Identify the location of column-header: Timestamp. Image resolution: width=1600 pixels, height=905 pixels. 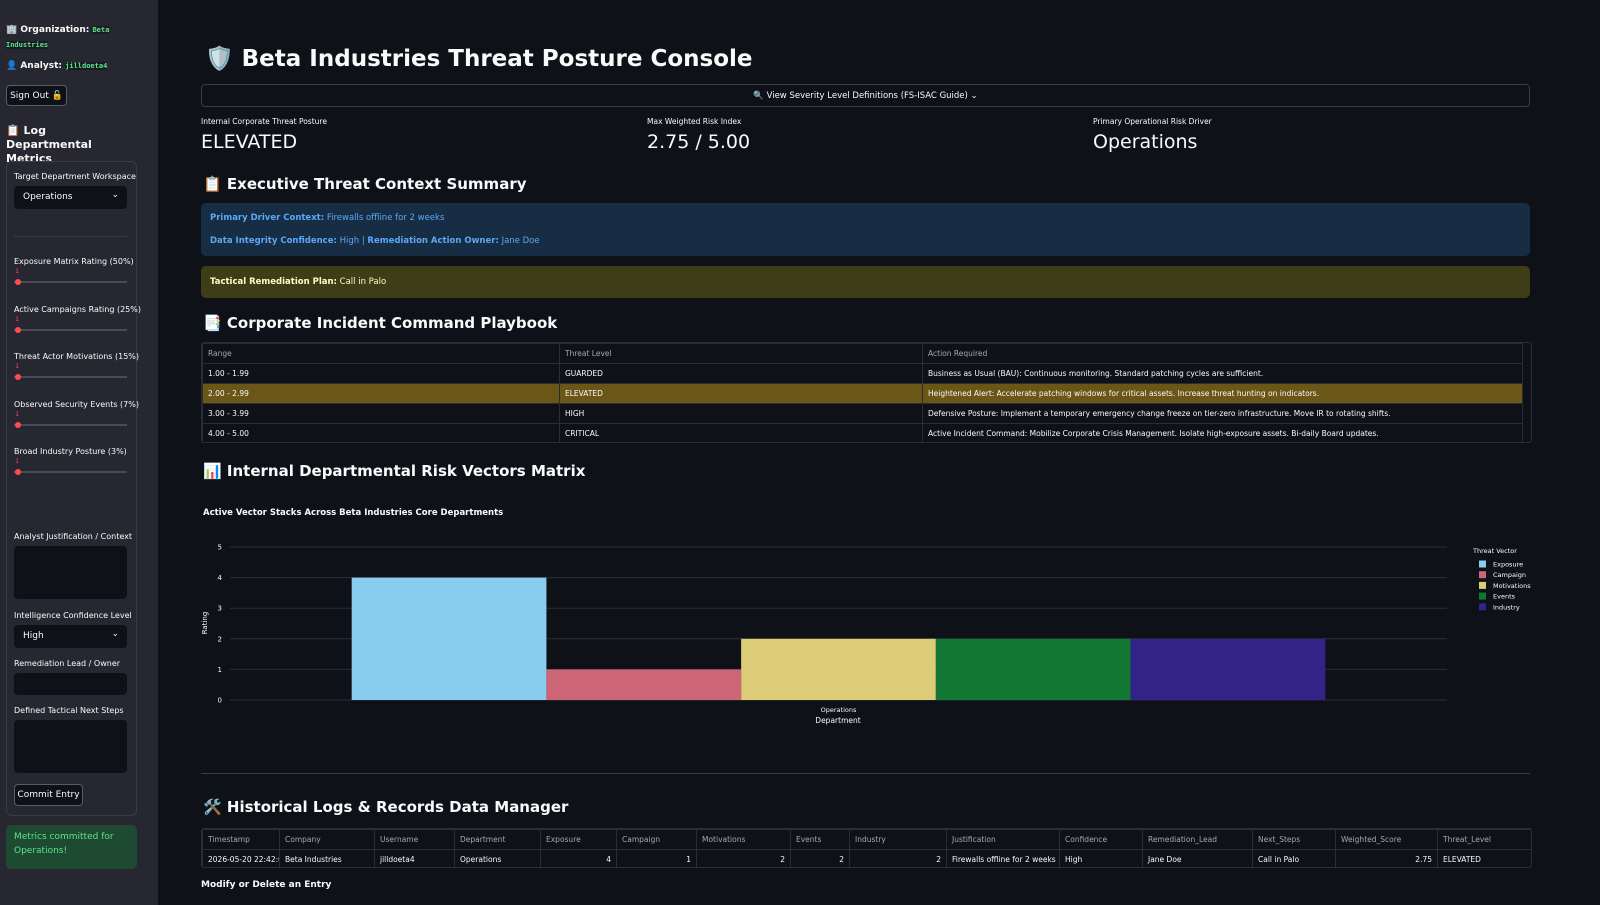
(241, 839).